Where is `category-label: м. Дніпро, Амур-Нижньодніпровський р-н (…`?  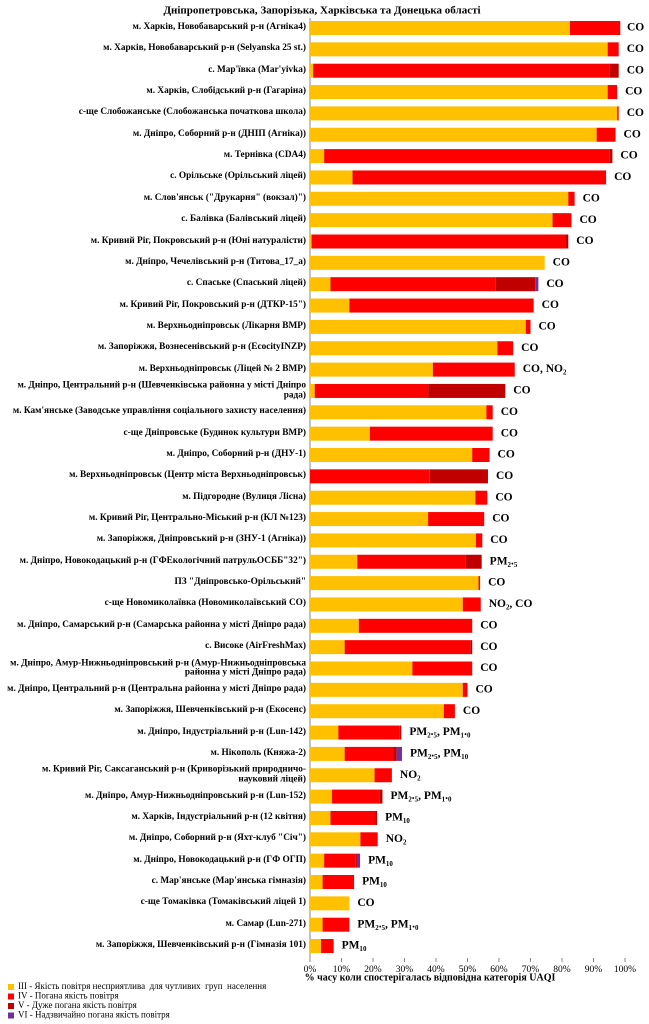
category-label: м. Дніпро, Амур-Нижньодніпровський р-н (… is located at coordinates (158, 667).